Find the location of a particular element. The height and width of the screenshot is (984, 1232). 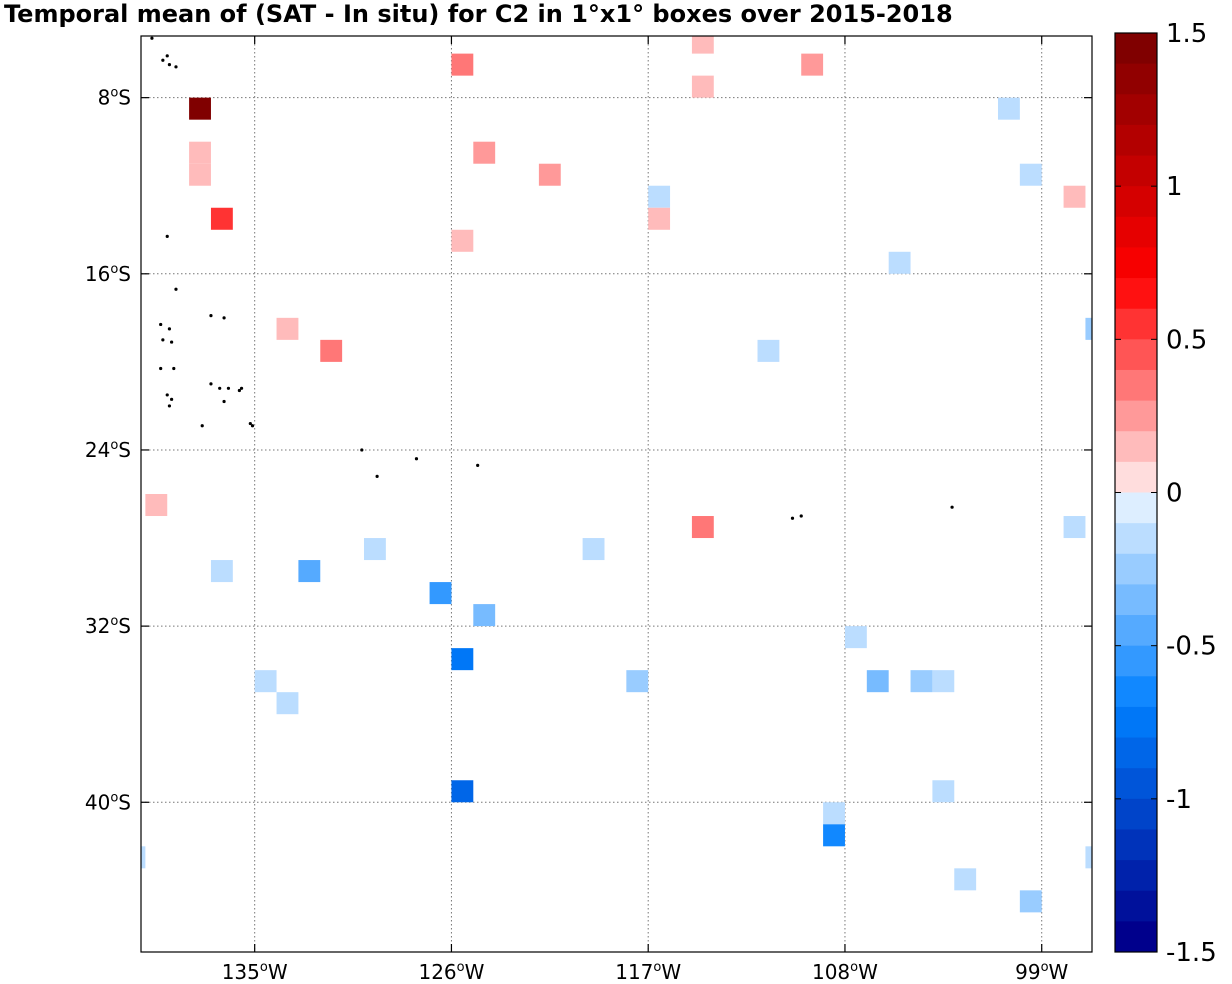

colorbar-tick-label: -1.5 is located at coordinates (1191, 953).